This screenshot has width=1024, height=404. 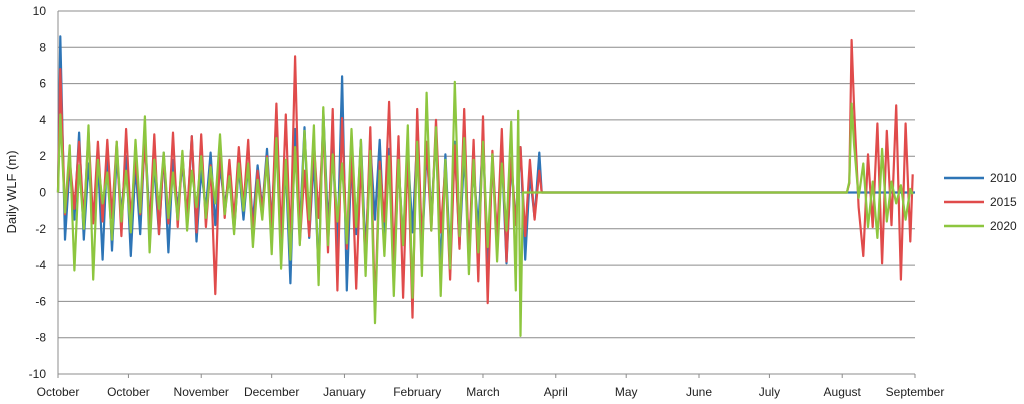 What do you see at coordinates (1003, 226) in the screenshot?
I see `legend-label: 2020` at bounding box center [1003, 226].